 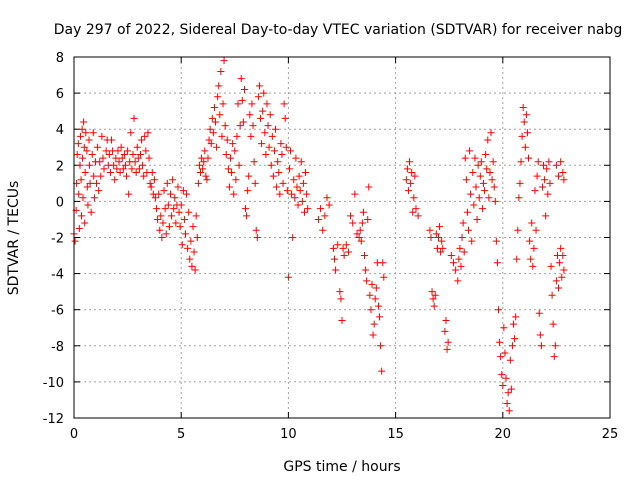 What do you see at coordinates (341, 467) in the screenshot?
I see `x-axis-label: GPS time / hours` at bounding box center [341, 467].